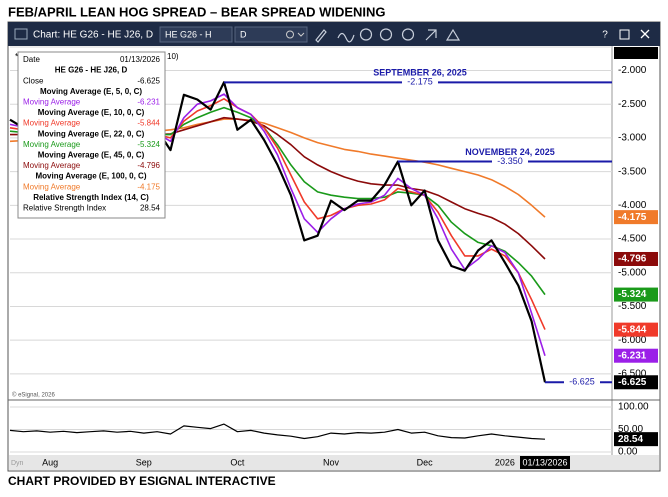  I want to click on info-label: Date, so click(31, 59).